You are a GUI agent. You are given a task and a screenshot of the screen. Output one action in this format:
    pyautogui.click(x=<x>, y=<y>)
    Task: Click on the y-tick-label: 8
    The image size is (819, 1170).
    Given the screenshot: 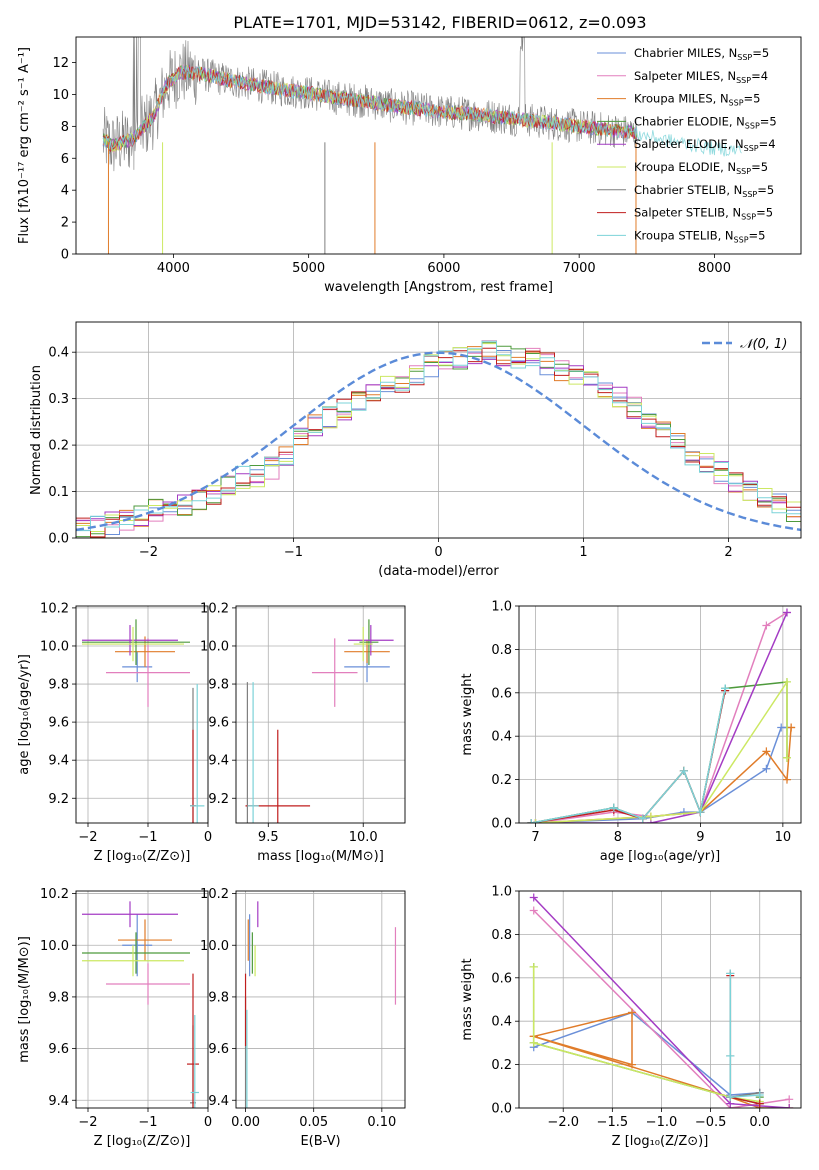 What is the action you would take?
    pyautogui.click(x=65, y=127)
    